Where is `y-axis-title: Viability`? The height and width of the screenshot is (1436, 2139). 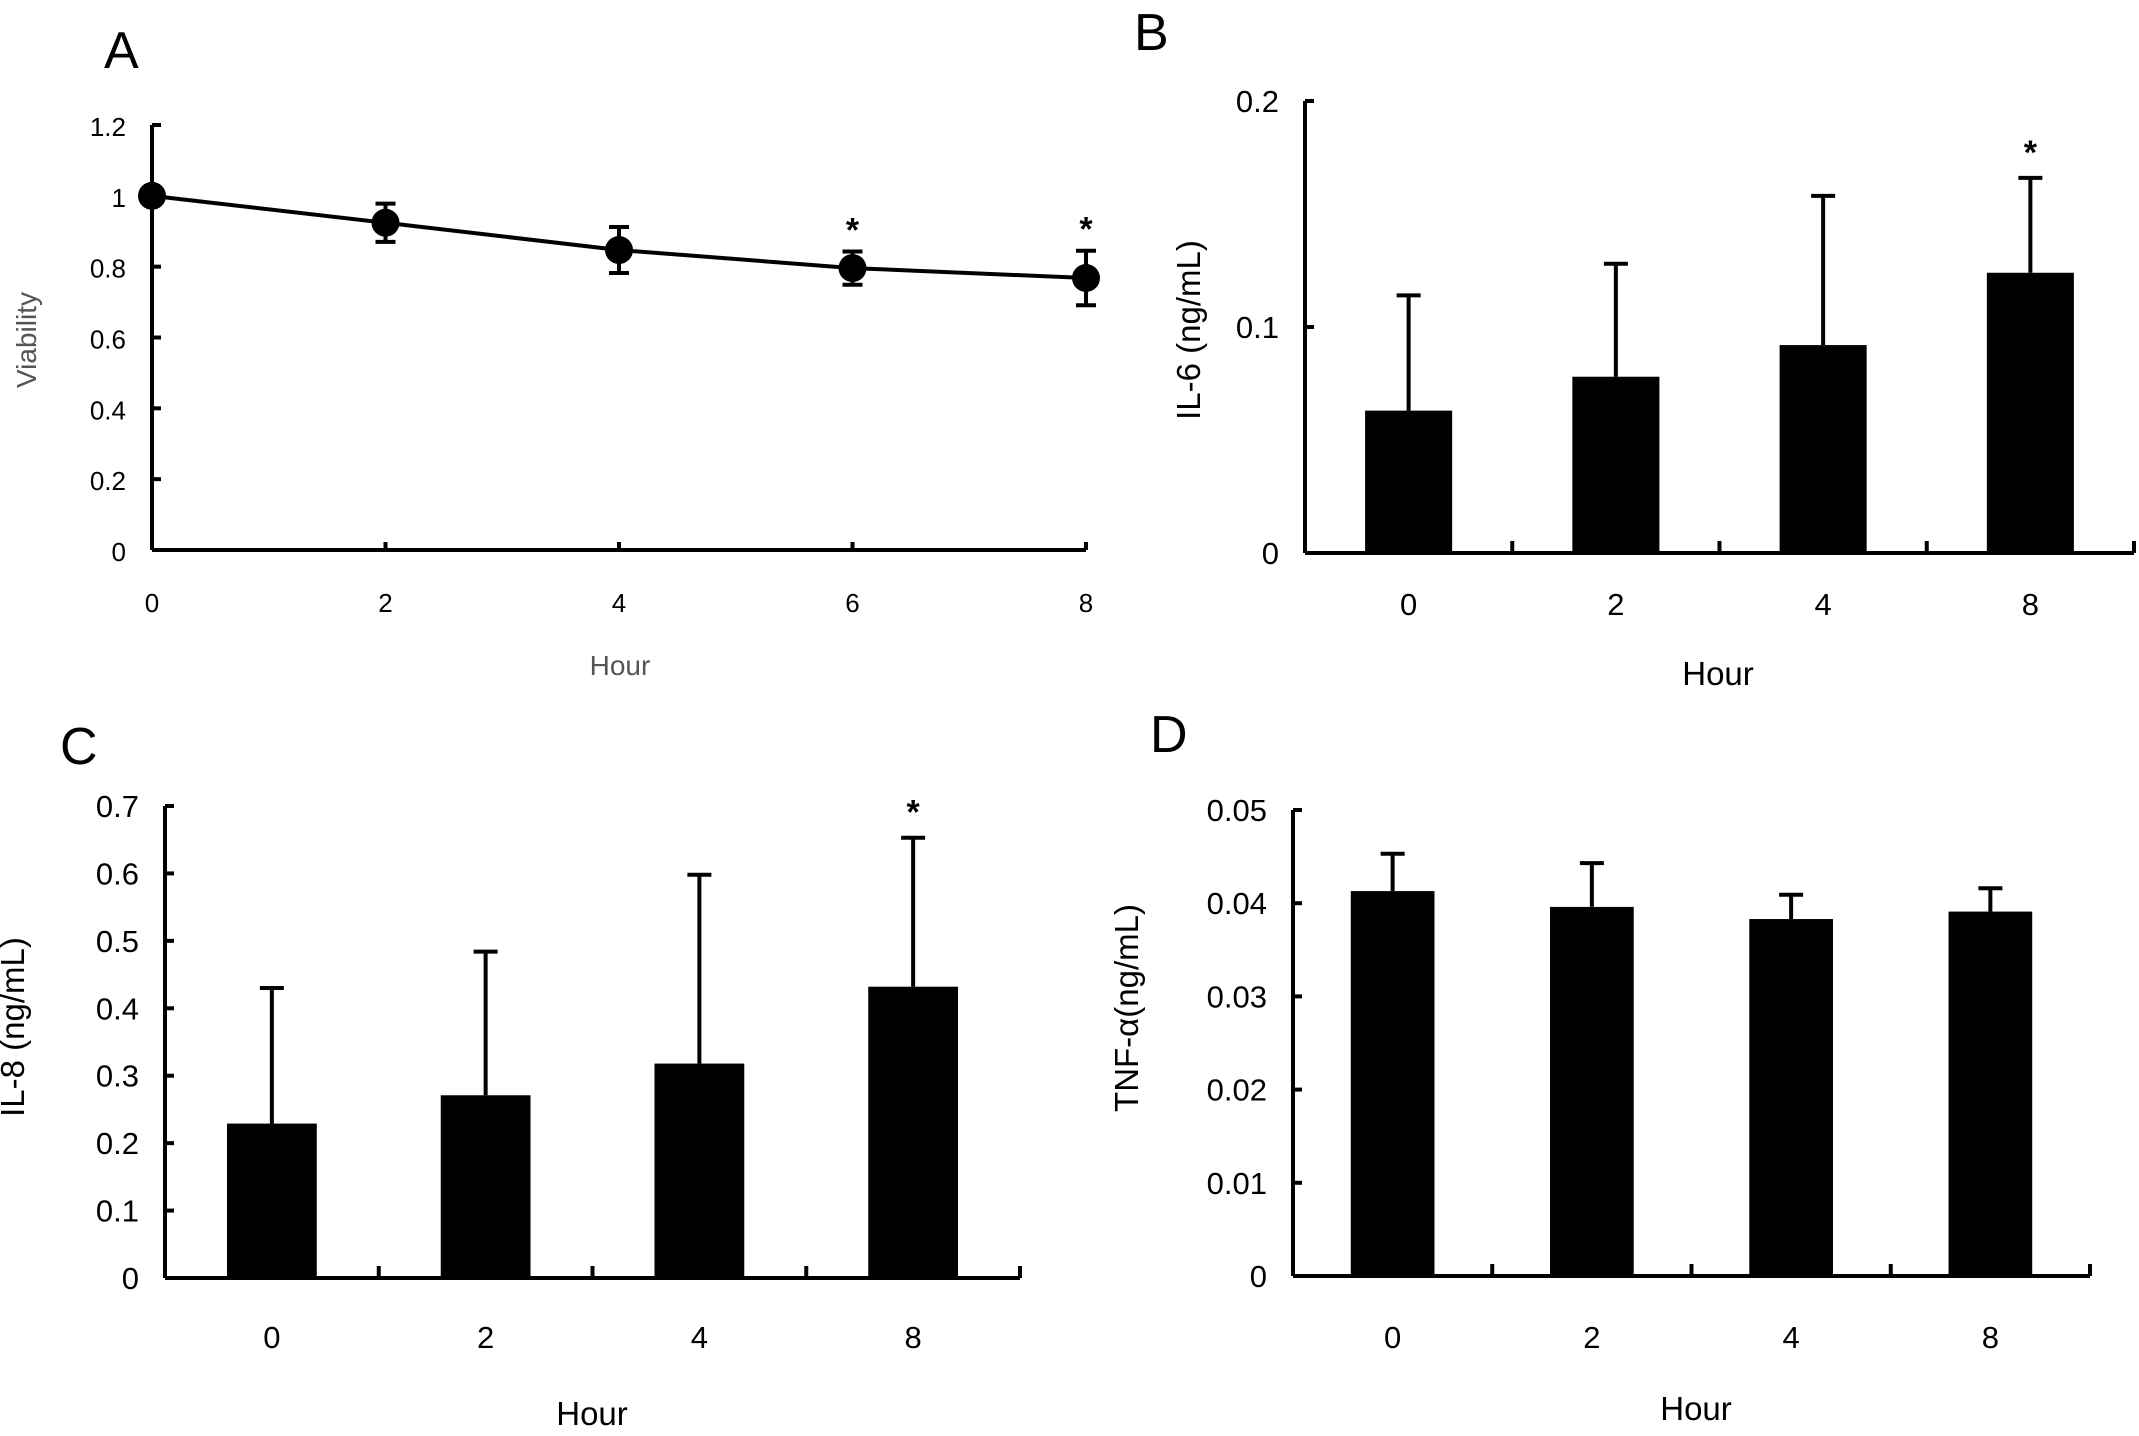
y-axis-title: Viability is located at coordinates (26, 340).